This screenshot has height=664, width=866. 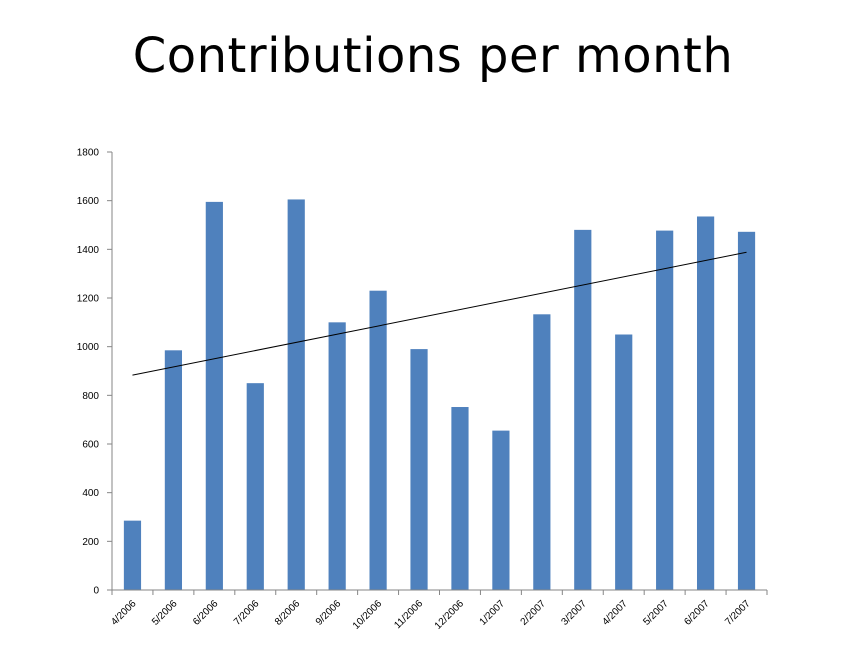 I want to click on x-tick-label: 4/2006, so click(x=124, y=613).